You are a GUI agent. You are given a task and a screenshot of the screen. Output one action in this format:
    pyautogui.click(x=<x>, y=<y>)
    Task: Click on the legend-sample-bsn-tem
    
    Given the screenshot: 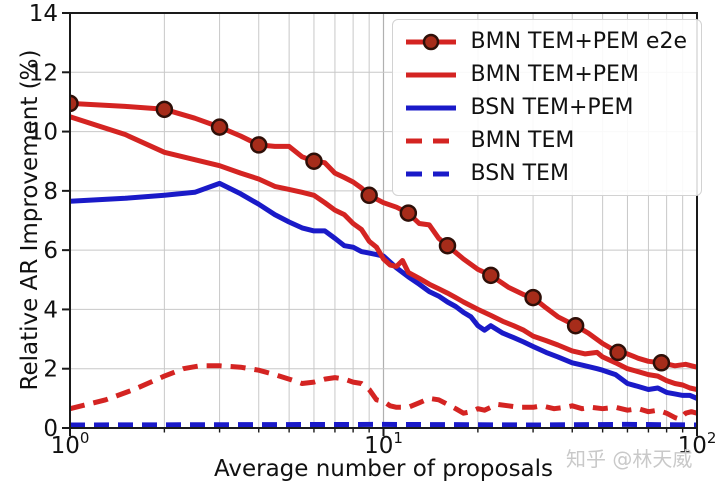 What is the action you would take?
    pyautogui.click(x=430, y=173)
    